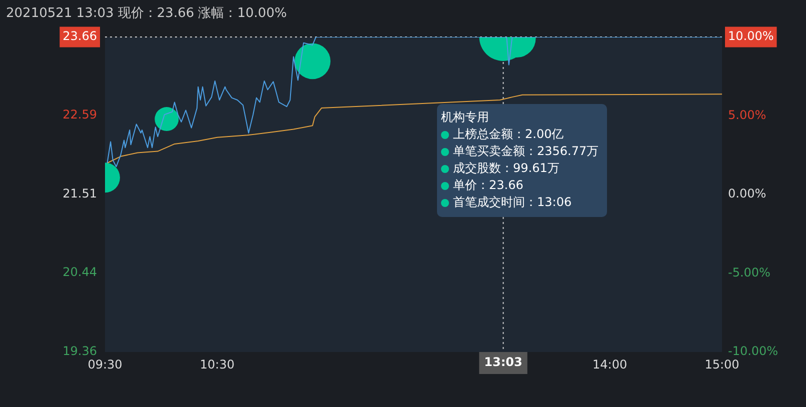 The height and width of the screenshot is (407, 806). What do you see at coordinates (79, 36) in the screenshot?
I see `y-tick-label: 23.66` at bounding box center [79, 36].